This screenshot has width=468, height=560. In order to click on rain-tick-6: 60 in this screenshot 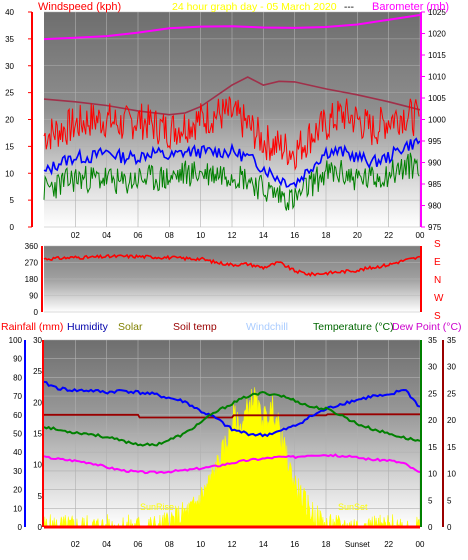, I will do `click(17, 415)`.